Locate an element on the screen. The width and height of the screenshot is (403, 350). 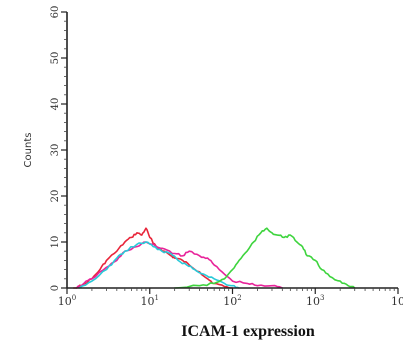
y-tick-label: 50 is located at coordinates (55, 58).